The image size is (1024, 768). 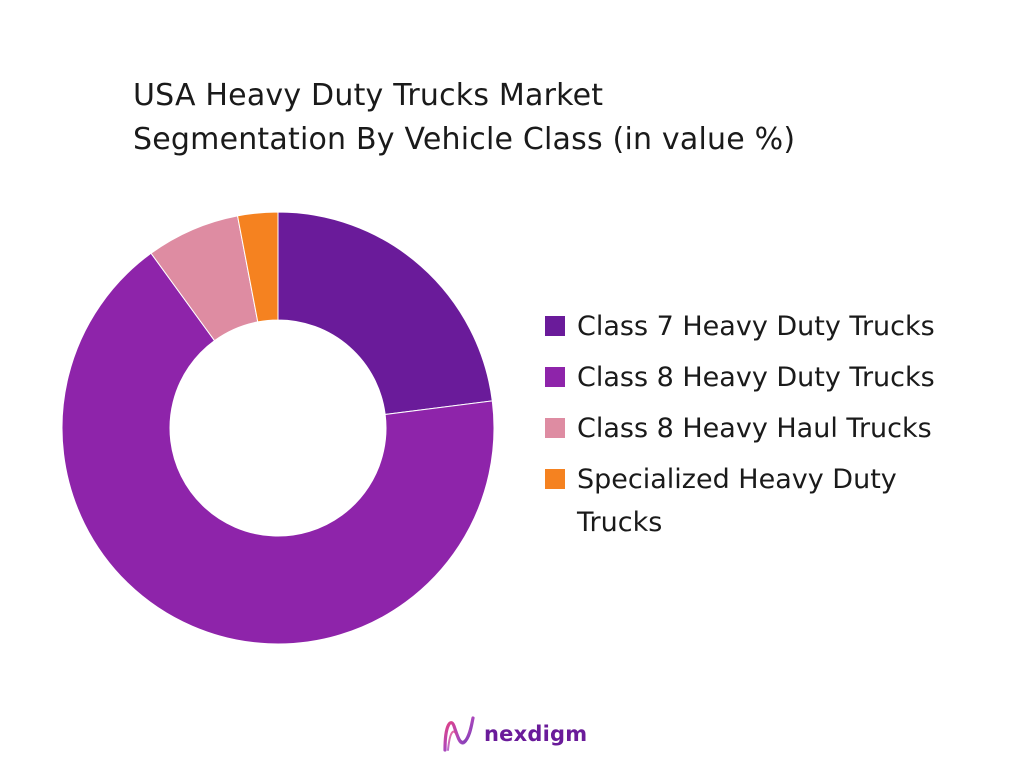 I want to click on legend-label-specialized: Specialized Heavy Duty Trucks, so click(x=737, y=501).